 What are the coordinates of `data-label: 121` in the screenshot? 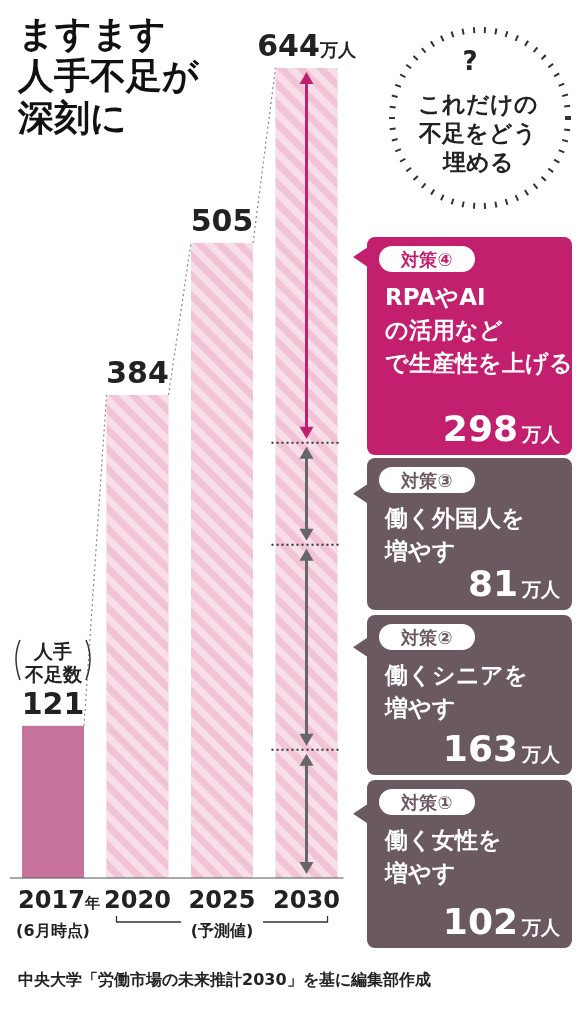 It's located at (53, 703).